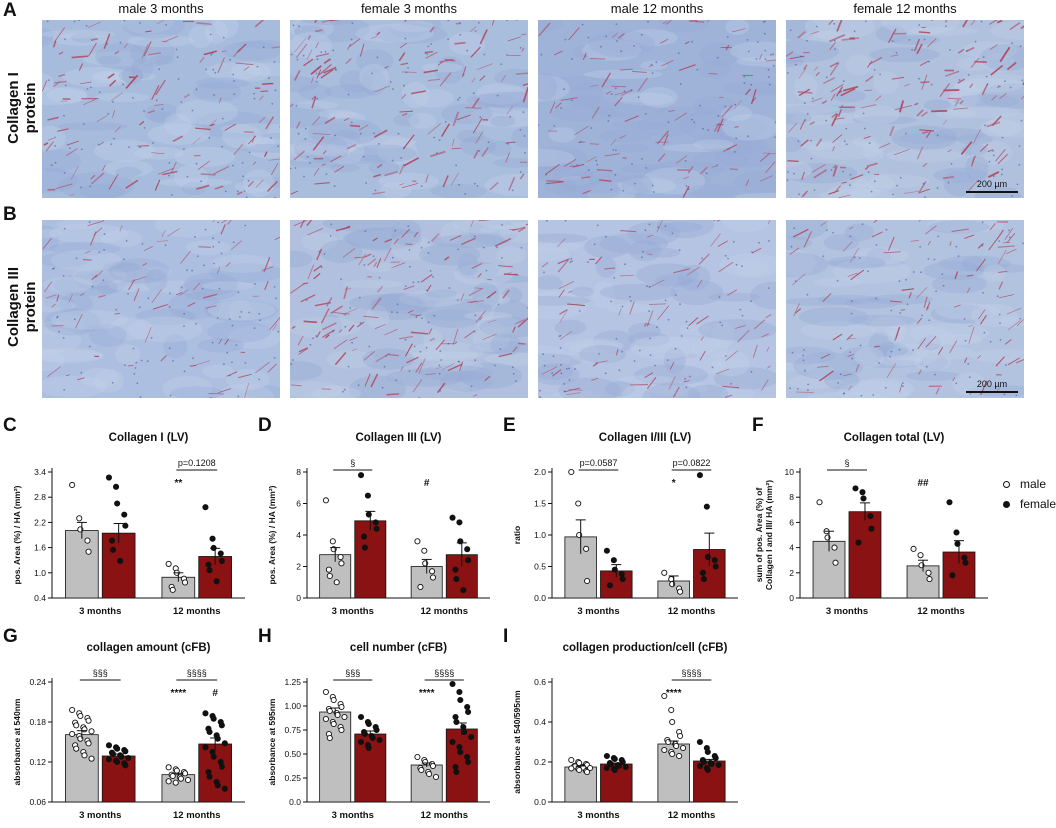 The height and width of the screenshot is (828, 1056). Describe the element at coordinates (409, 309) in the screenshot. I see `micrograph-collagen-iii-female-3m` at that location.